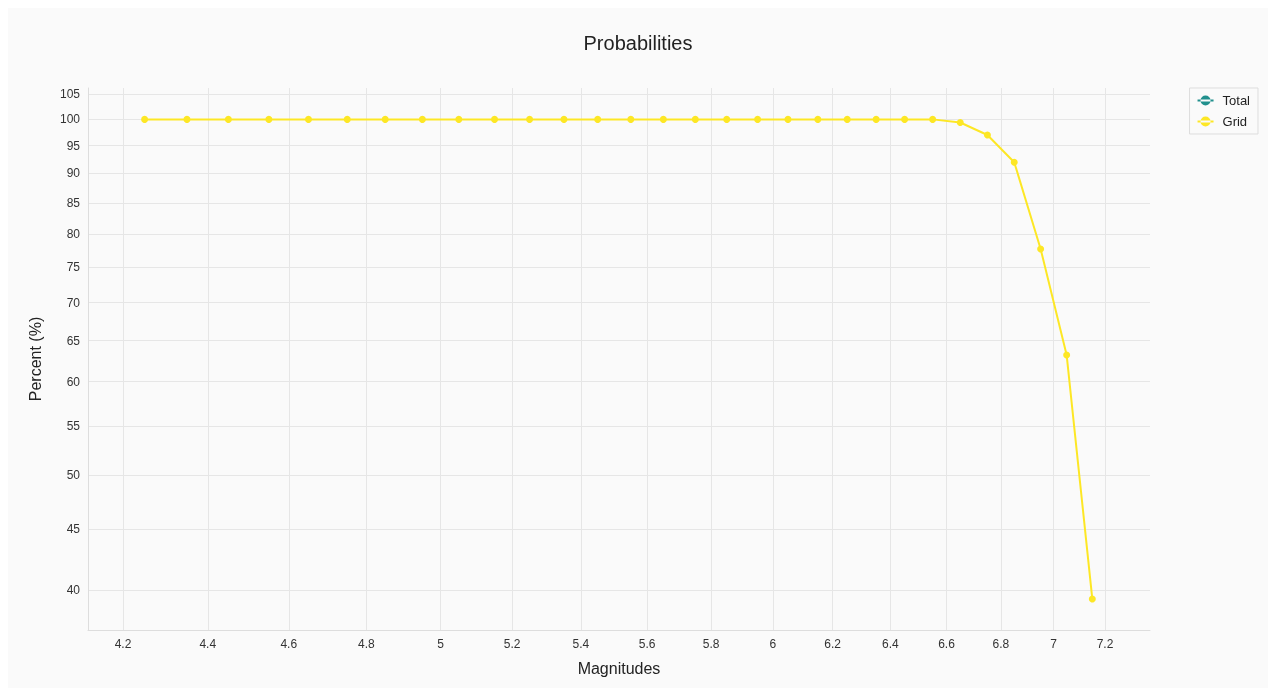 The height and width of the screenshot is (696, 1276). What do you see at coordinates (1235, 121) in the screenshot?
I see `legend-label: Grid` at bounding box center [1235, 121].